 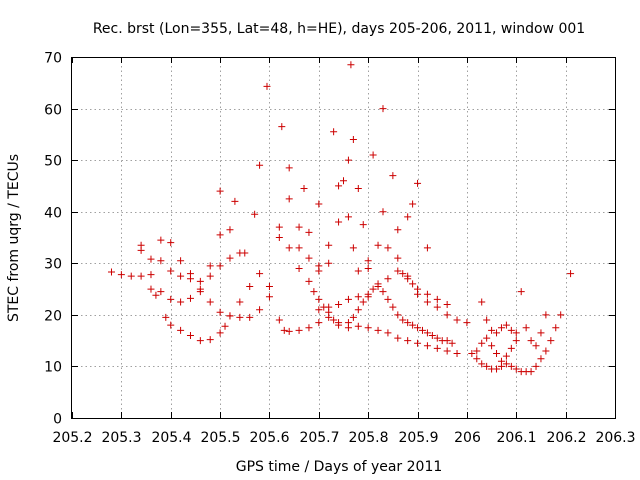 I want to click on y-tick-label: 70, so click(x=53, y=59).